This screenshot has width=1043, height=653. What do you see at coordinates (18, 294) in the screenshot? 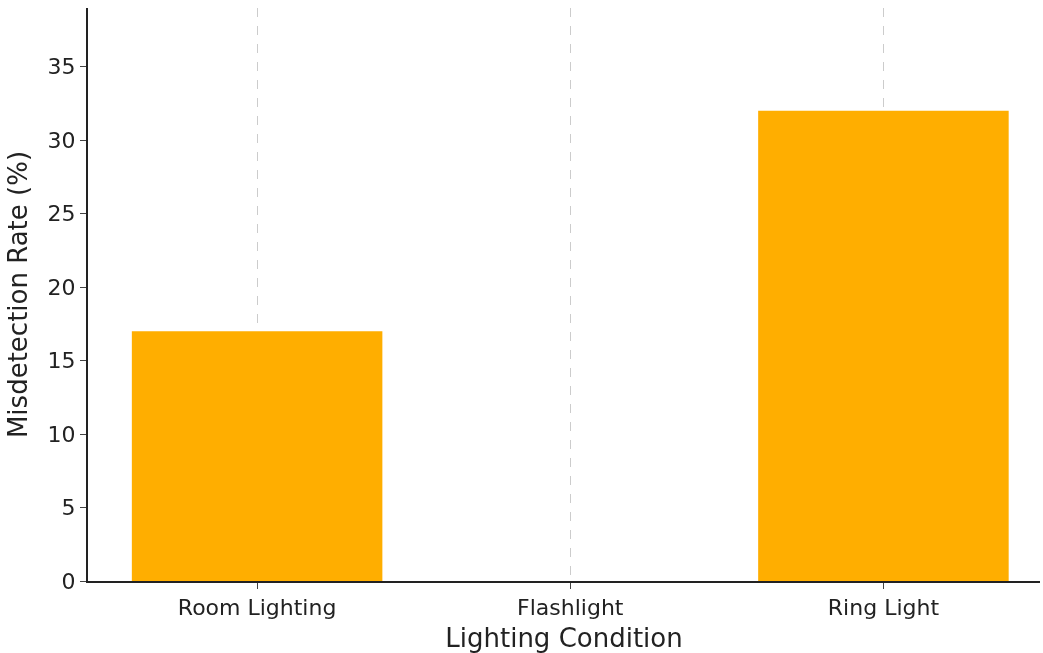
I see `y-axis-title: Misdetection Rate (%)` at bounding box center [18, 294].